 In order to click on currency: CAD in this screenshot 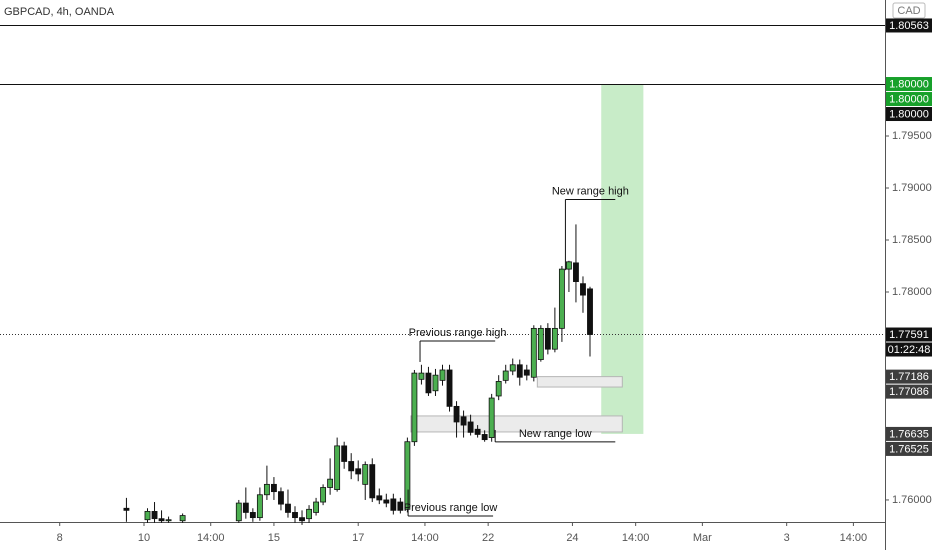, I will do `click(908, 11)`.